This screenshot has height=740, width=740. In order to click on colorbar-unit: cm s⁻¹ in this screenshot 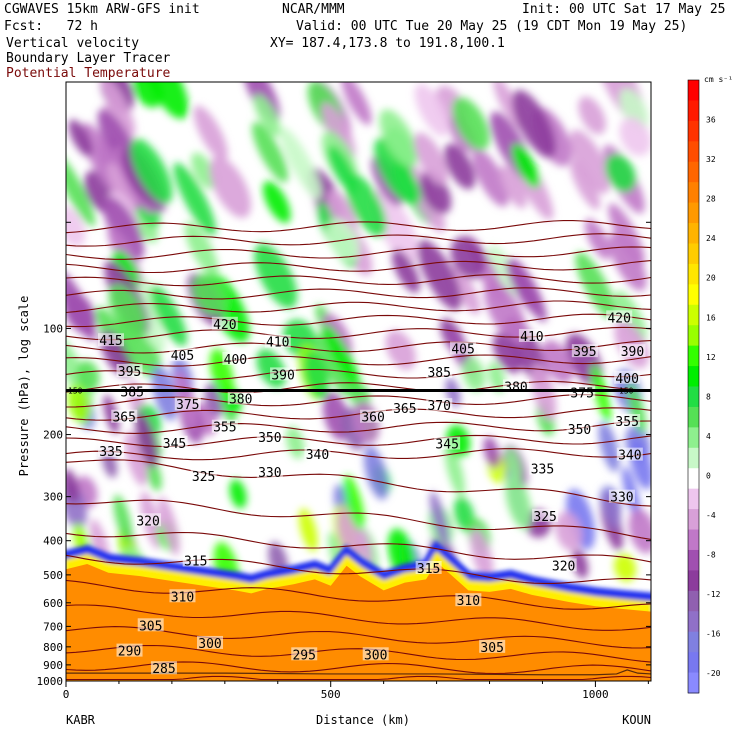, I will do `click(718, 79)`.